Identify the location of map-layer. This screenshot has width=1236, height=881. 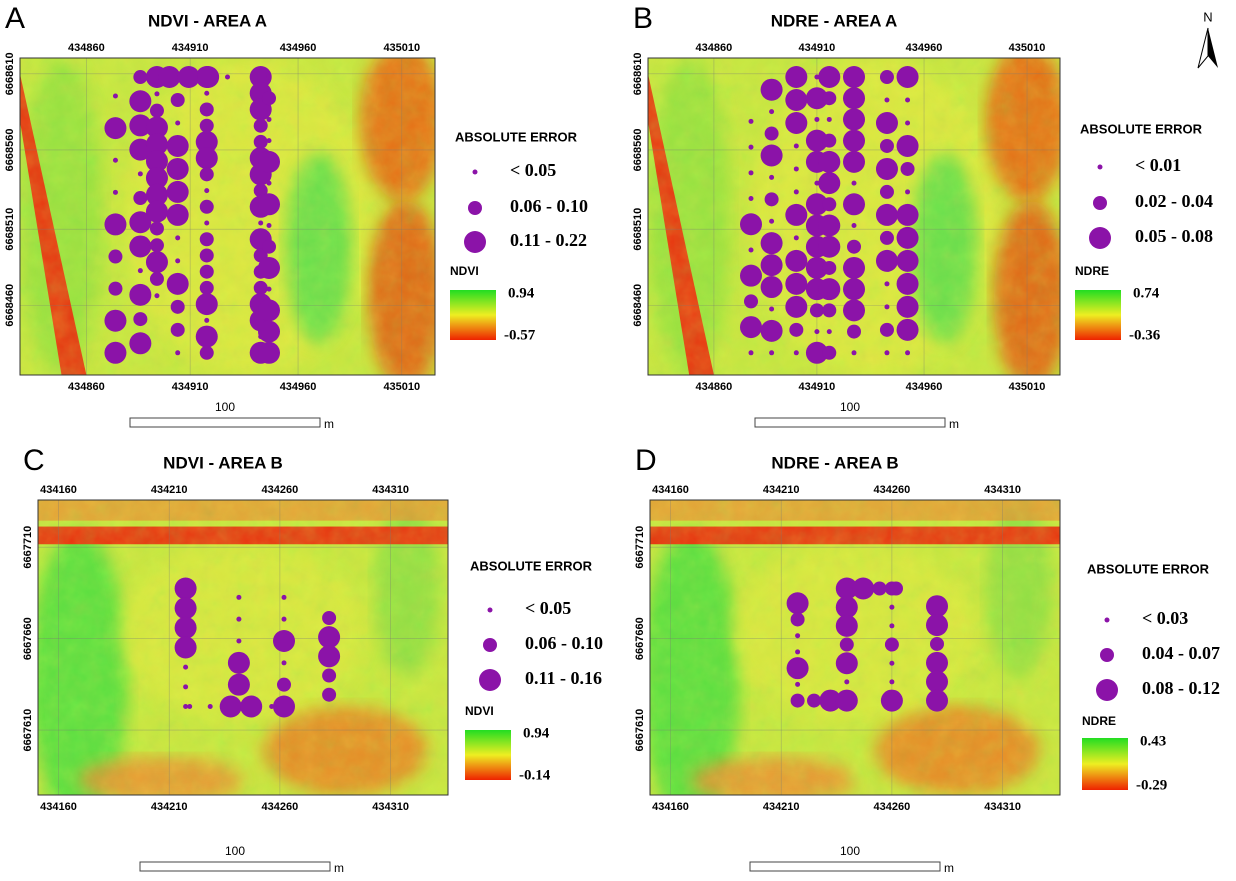
(227, 216).